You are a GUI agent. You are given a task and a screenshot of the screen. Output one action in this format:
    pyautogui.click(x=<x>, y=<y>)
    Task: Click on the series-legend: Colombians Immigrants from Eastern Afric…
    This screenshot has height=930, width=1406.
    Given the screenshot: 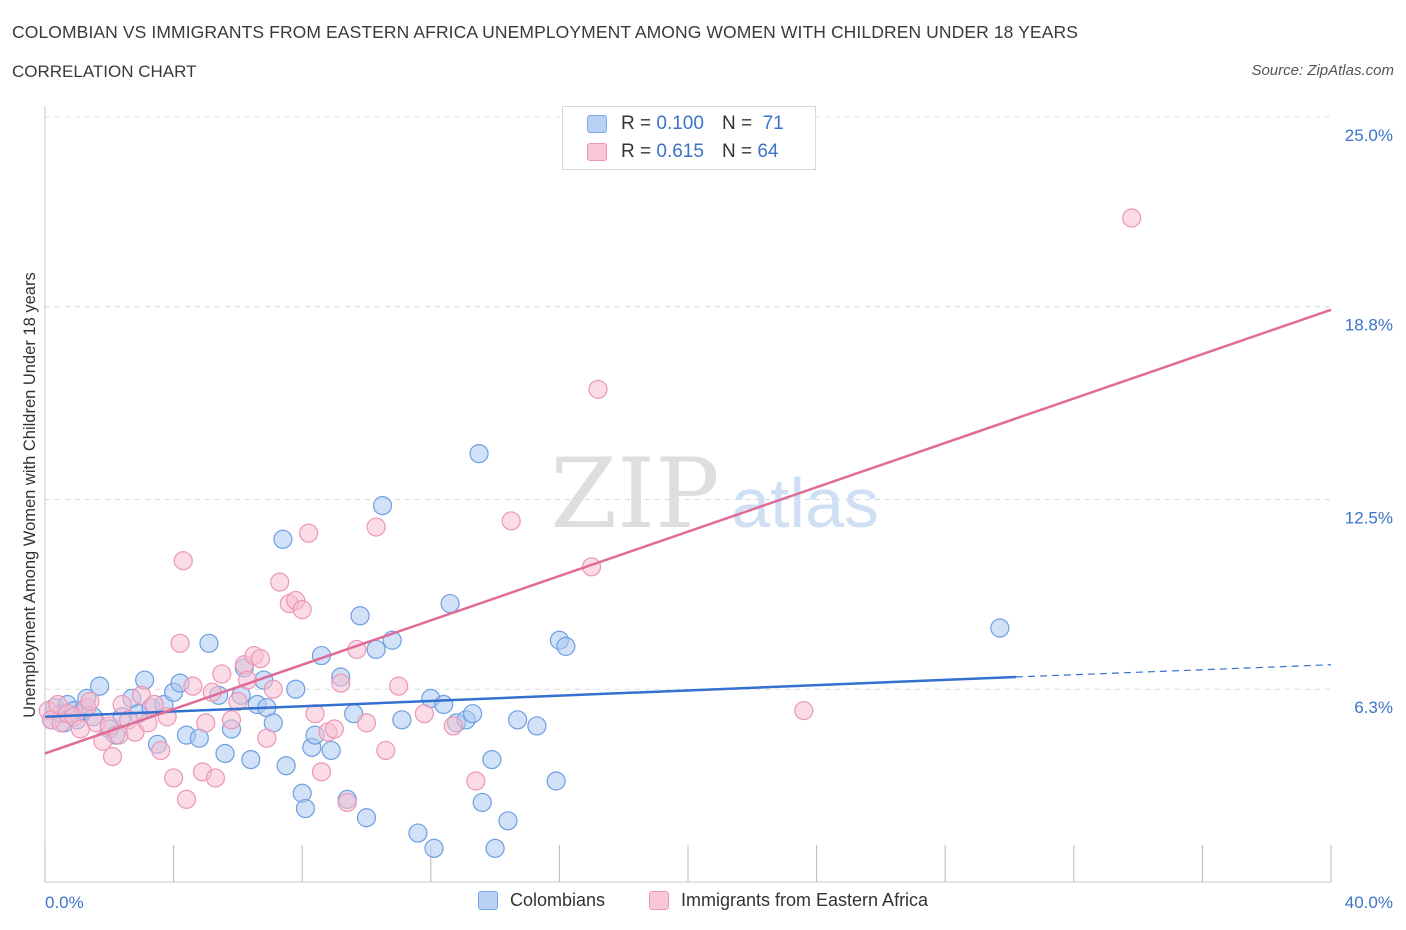 What is the action you would take?
    pyautogui.click(x=703, y=902)
    